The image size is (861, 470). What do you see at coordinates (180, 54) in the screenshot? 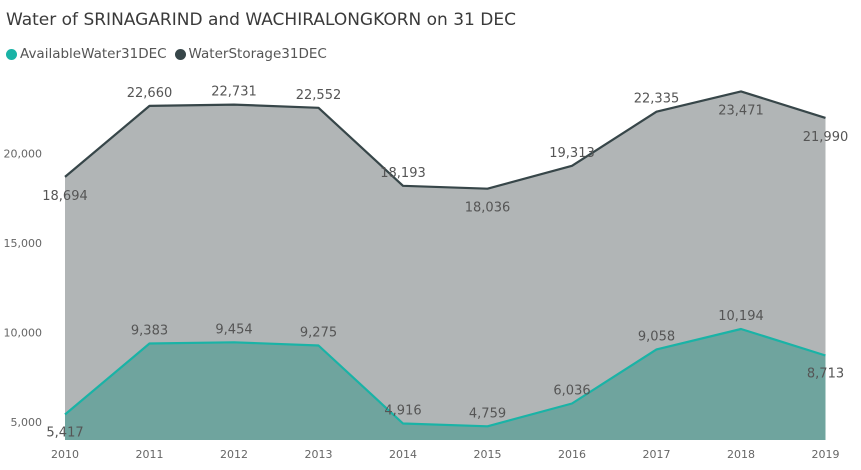
I see `legend-dot-storage` at bounding box center [180, 54].